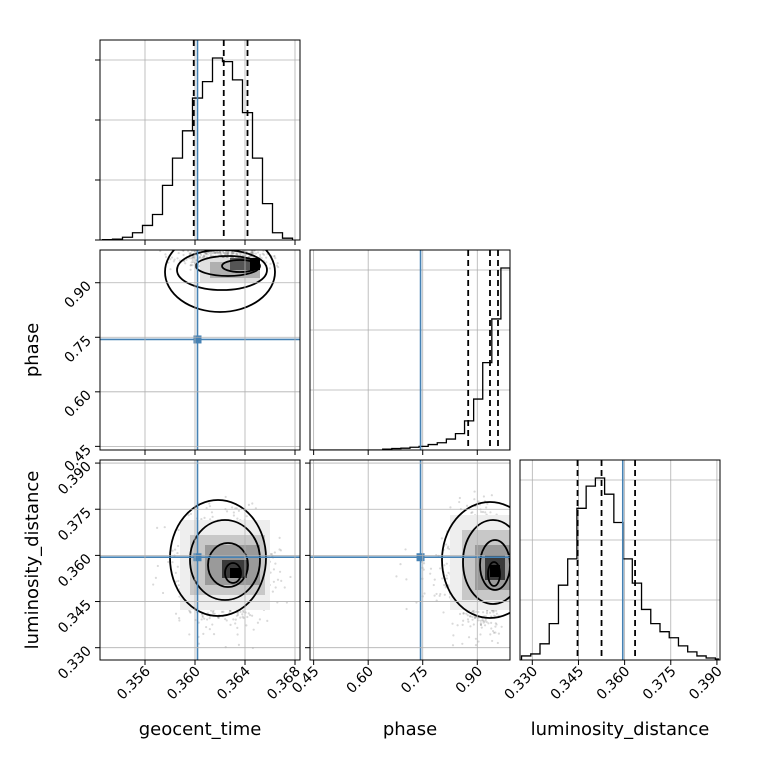  I want to click on panel-distance-vs-geocent-time-truth-marker, so click(197, 557).